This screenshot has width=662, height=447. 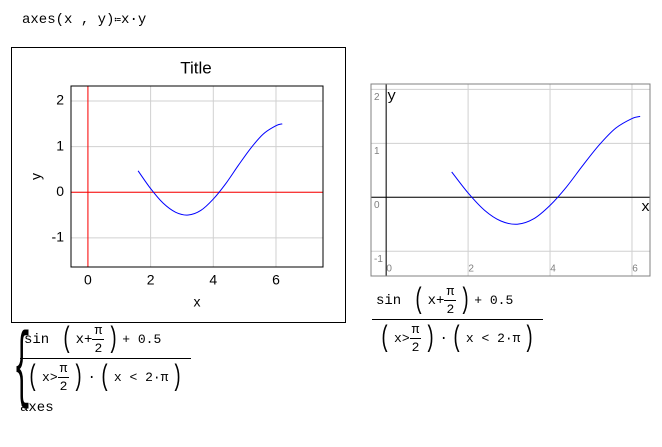 What do you see at coordinates (134, 20) in the screenshot?
I see `function-body: x·y` at bounding box center [134, 20].